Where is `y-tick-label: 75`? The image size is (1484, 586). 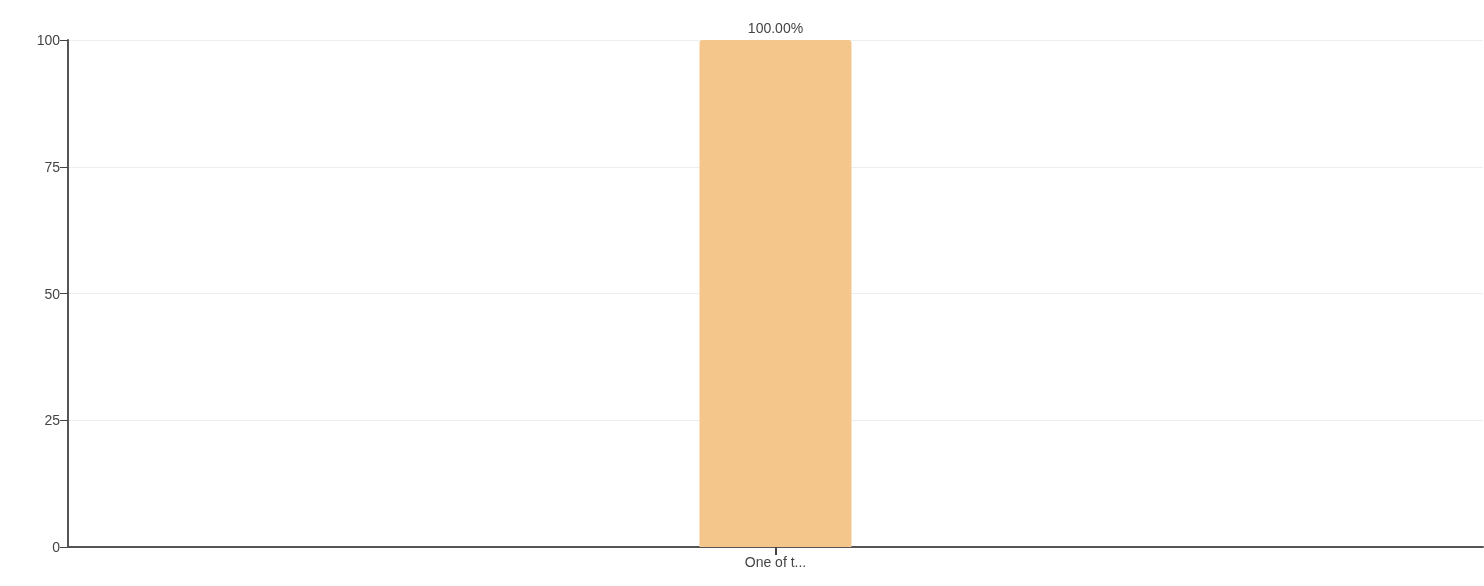
y-tick-label: 75 is located at coordinates (52, 166).